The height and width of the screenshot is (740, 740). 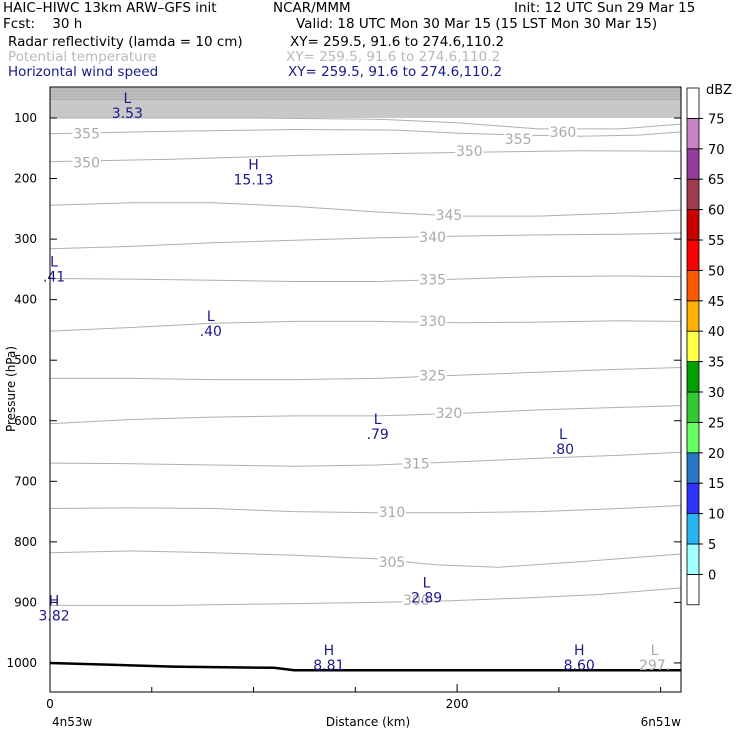 I want to click on contour-label: 345, so click(x=449, y=216).